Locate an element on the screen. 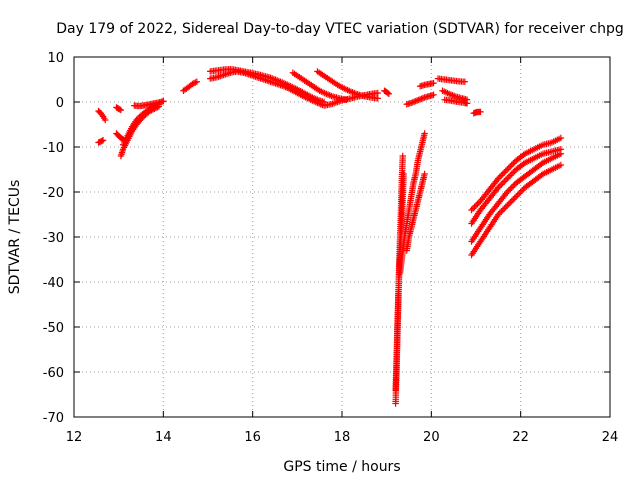 This screenshot has height=480, width=640. series-seg-e is located at coordinates (140, 131).